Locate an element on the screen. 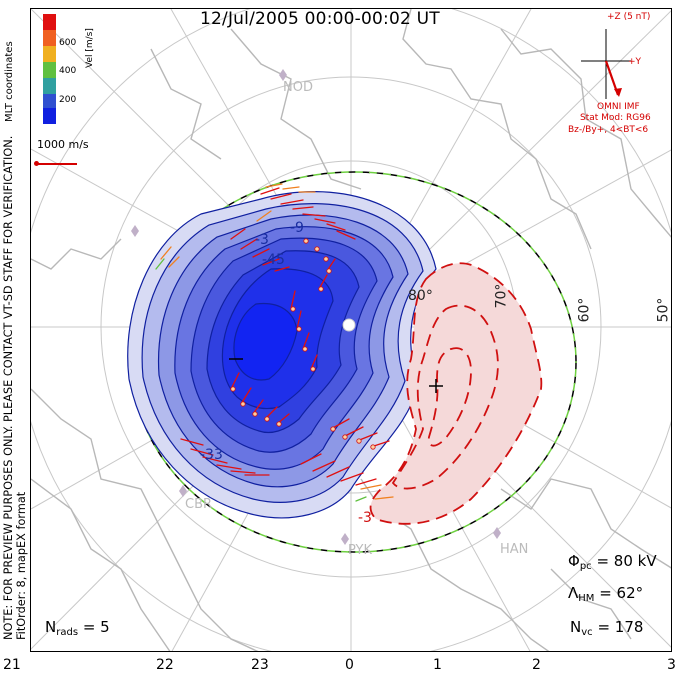 The height and width of the screenshot is (674, 680). geomagnetic-pole-marker is located at coordinates (349, 325).